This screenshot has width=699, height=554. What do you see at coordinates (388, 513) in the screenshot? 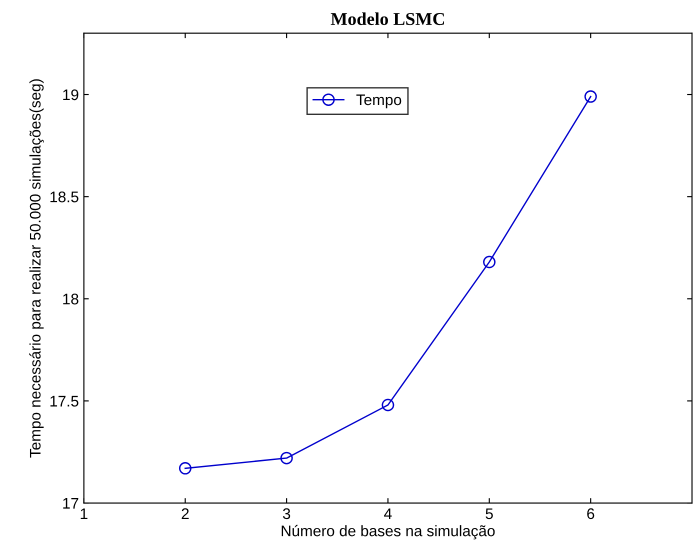
I see `x-tick-label: 4` at bounding box center [388, 513].